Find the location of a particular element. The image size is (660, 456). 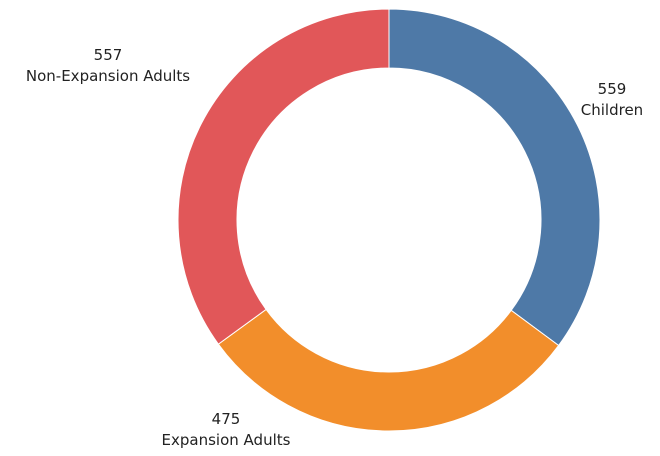

slice-value-label: 557 is located at coordinates (108, 55).